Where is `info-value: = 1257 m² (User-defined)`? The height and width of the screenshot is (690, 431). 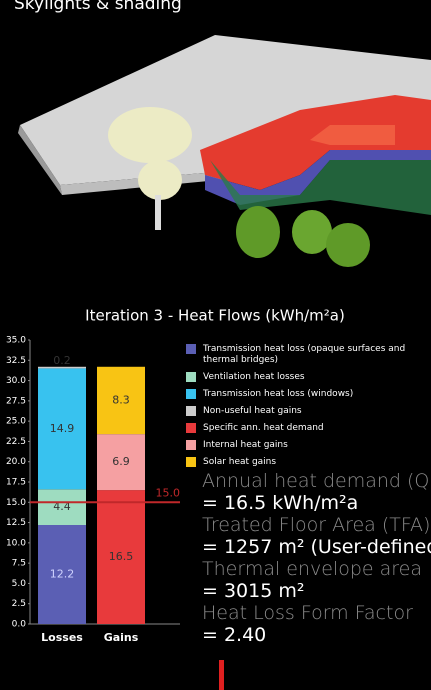
info-value: = 1257 m² (User-defined) is located at coordinates (316, 547).